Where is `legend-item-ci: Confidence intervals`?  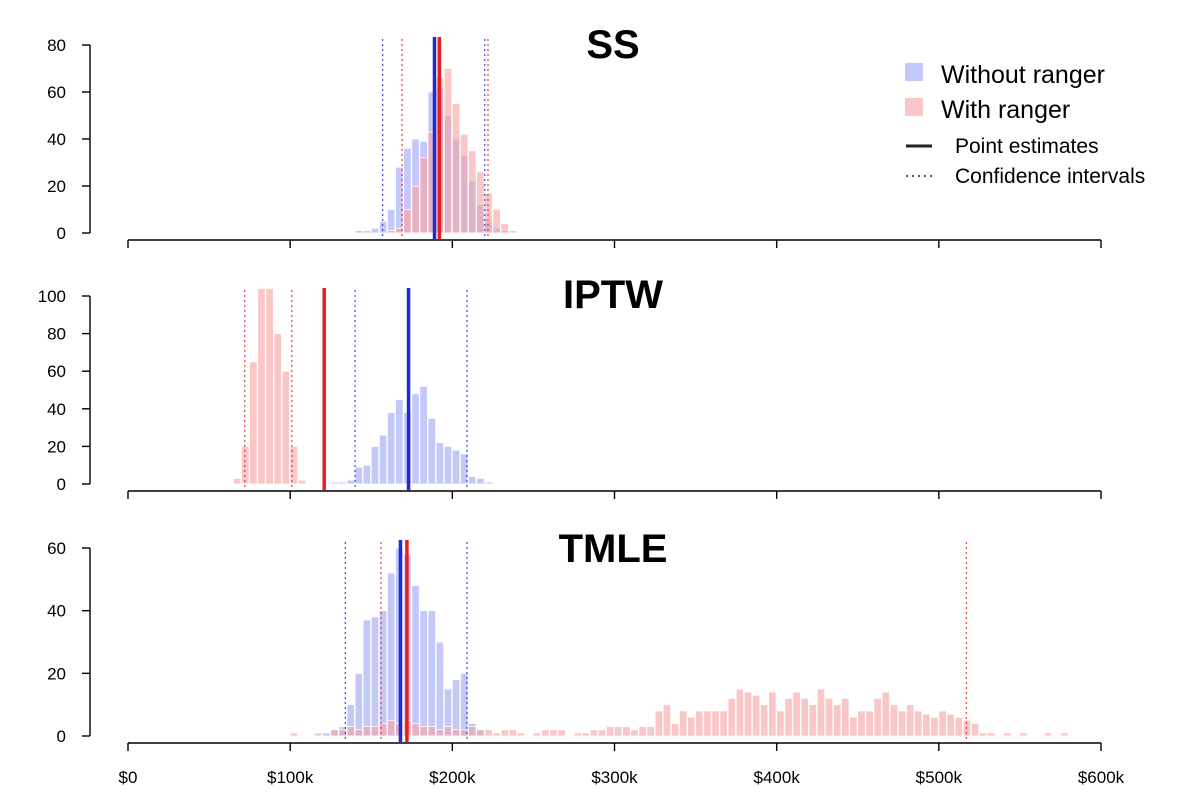
legend-item-ci: Confidence intervals is located at coordinates (1025, 176).